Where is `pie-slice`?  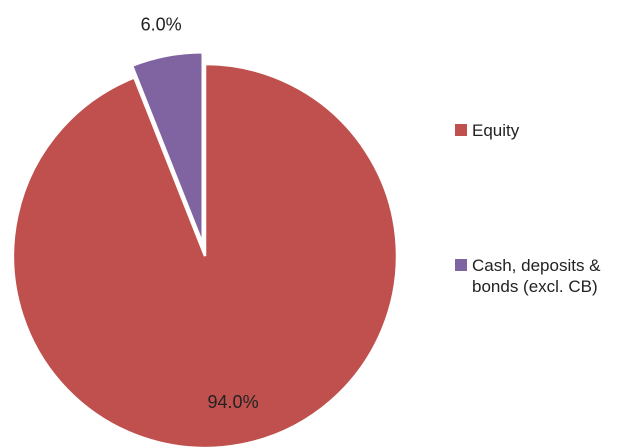
pie-slice is located at coordinates (167, 147).